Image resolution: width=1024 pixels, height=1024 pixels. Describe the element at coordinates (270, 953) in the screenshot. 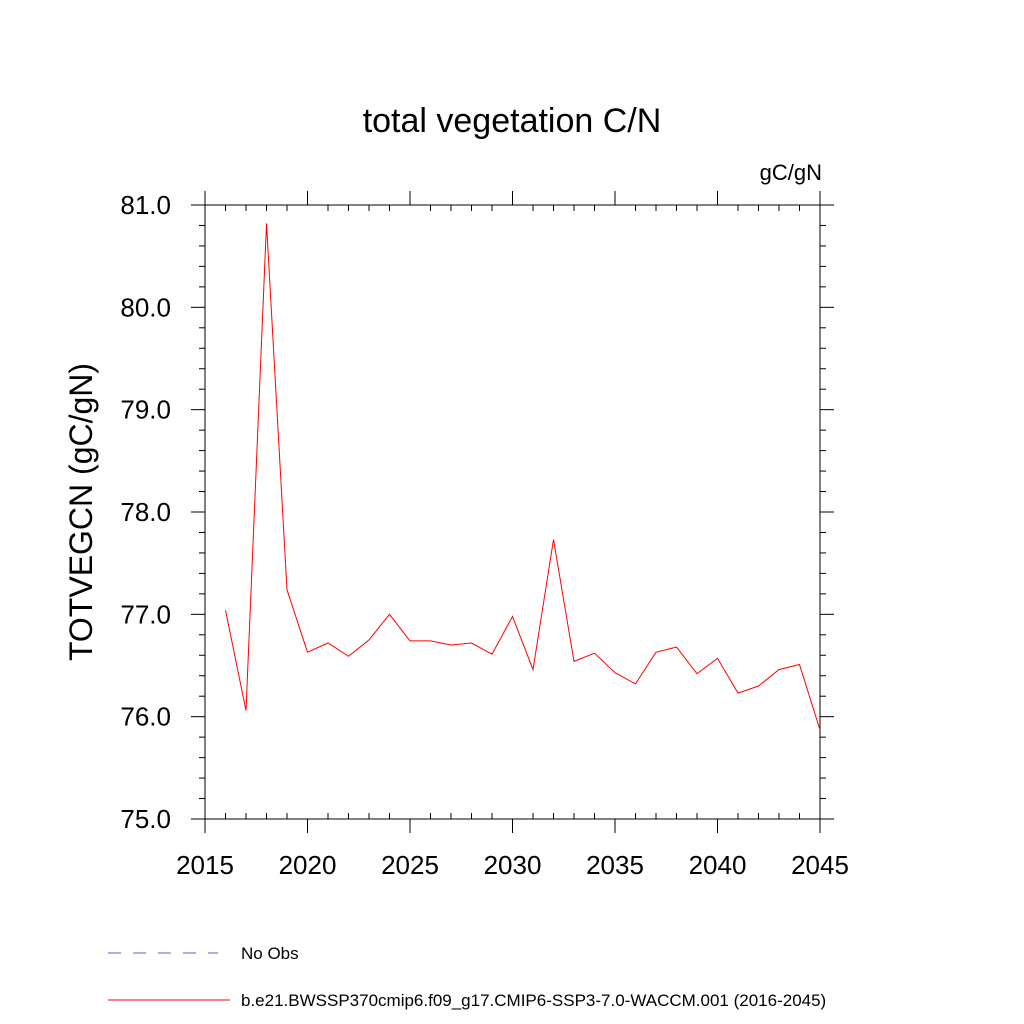

I see `legend-label-no-obs: No Obs` at that location.